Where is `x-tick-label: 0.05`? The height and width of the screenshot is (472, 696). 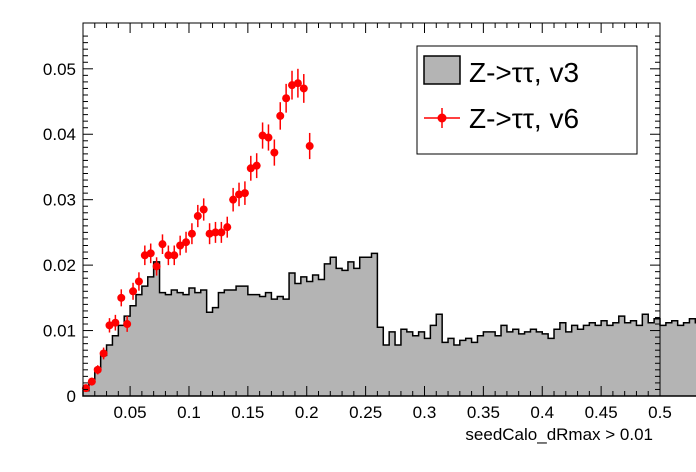
x-tick-label: 0.05 is located at coordinates (130, 412).